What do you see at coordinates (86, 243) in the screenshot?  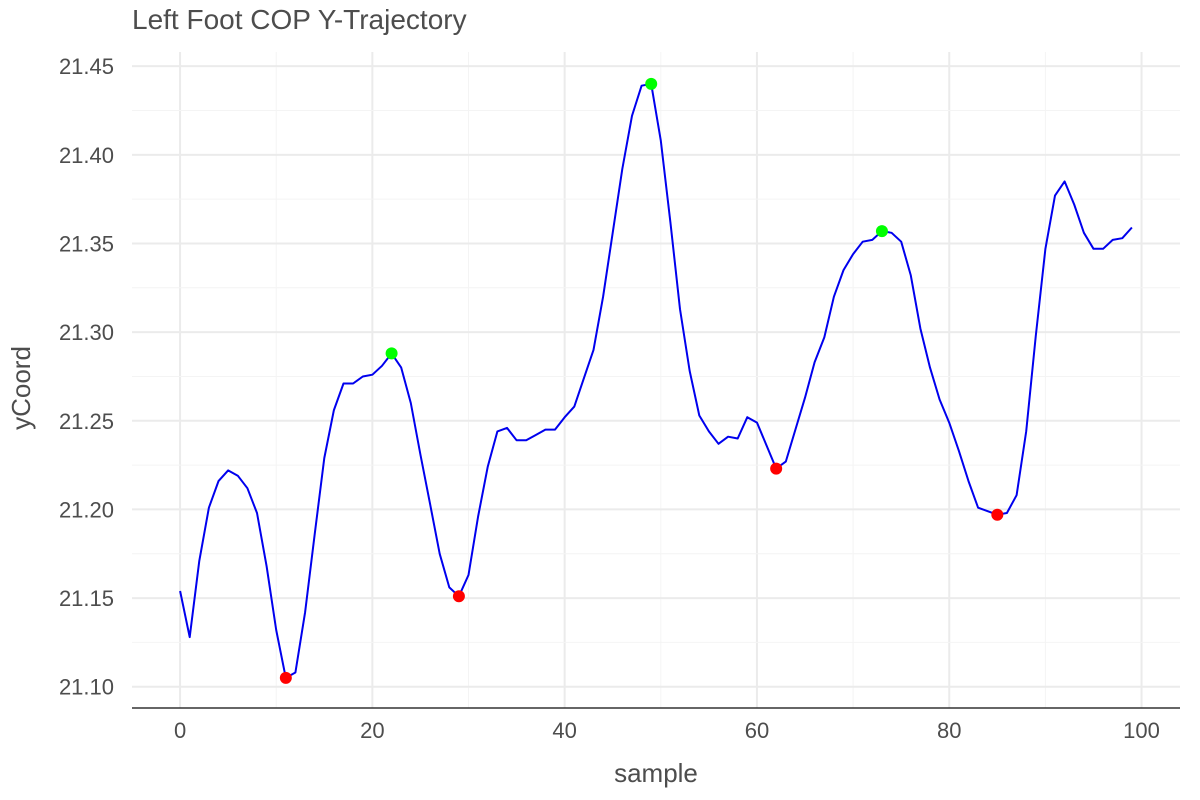 I see `y-tick-label: 21.35` at bounding box center [86, 243].